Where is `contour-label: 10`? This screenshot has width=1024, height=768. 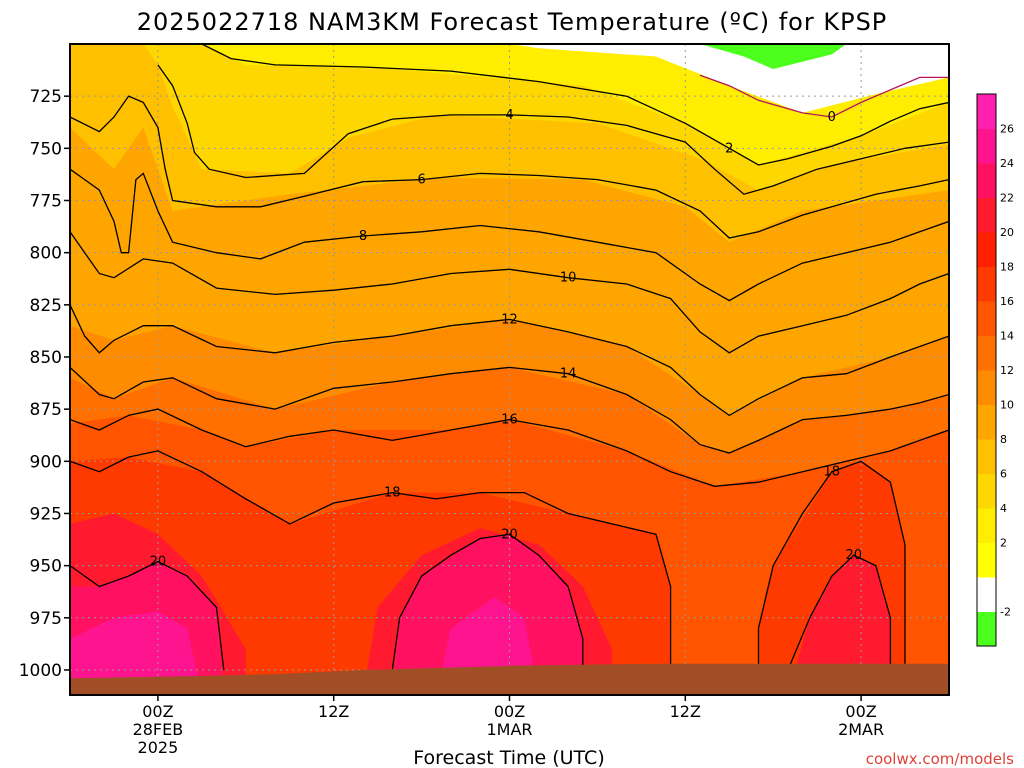
contour-label: 10 is located at coordinates (568, 278).